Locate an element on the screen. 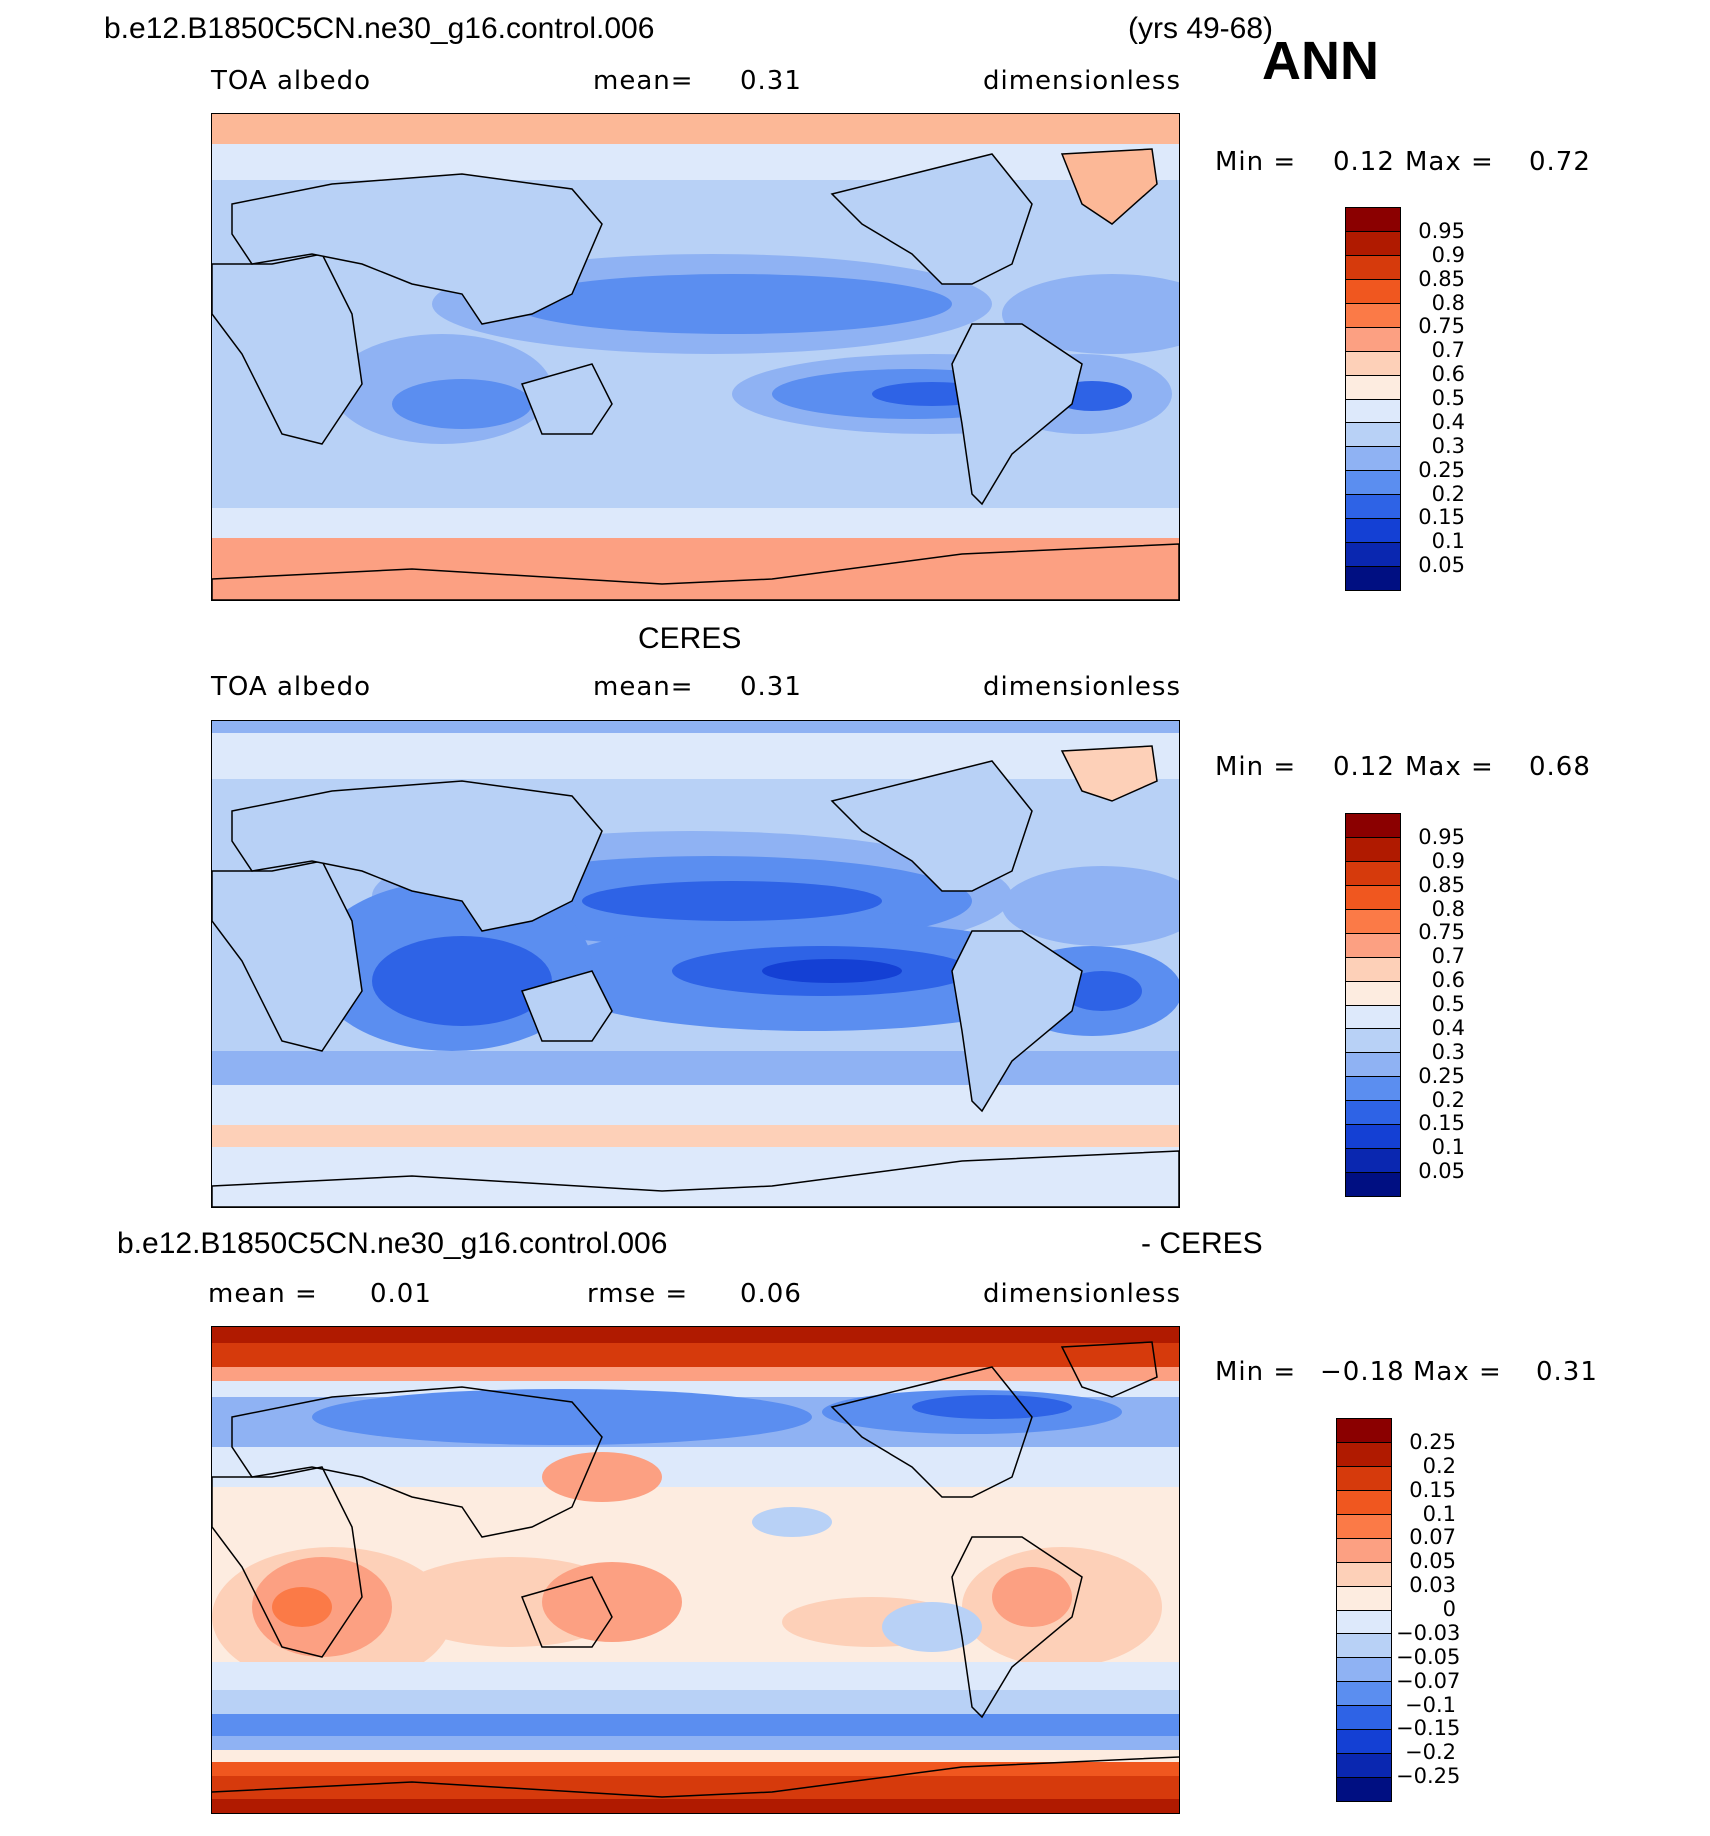 Image resolution: width=1710 pixels, height=1836 pixels. panel1-mean-value: 0.31 is located at coordinates (771, 81).